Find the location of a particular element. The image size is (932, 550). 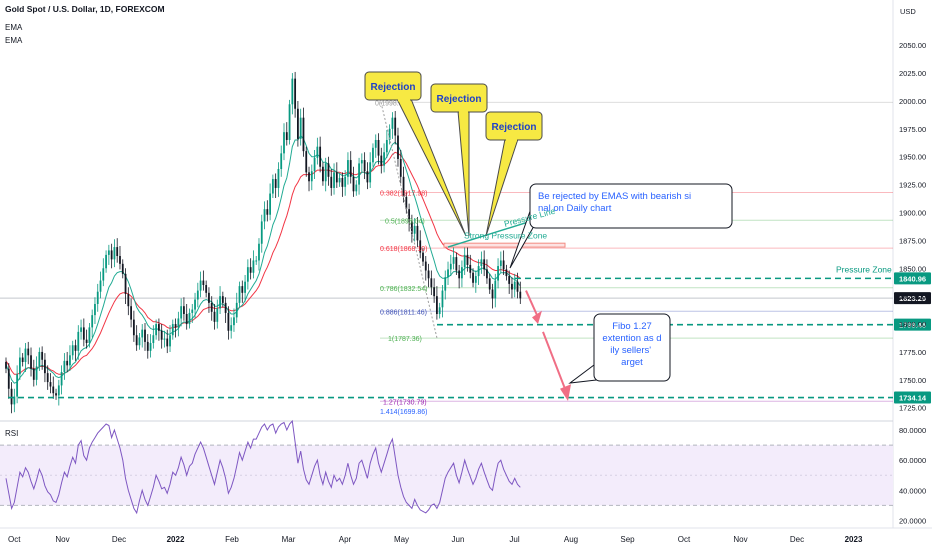

rejection-1-callout: Rejection is located at coordinates (415, 154).